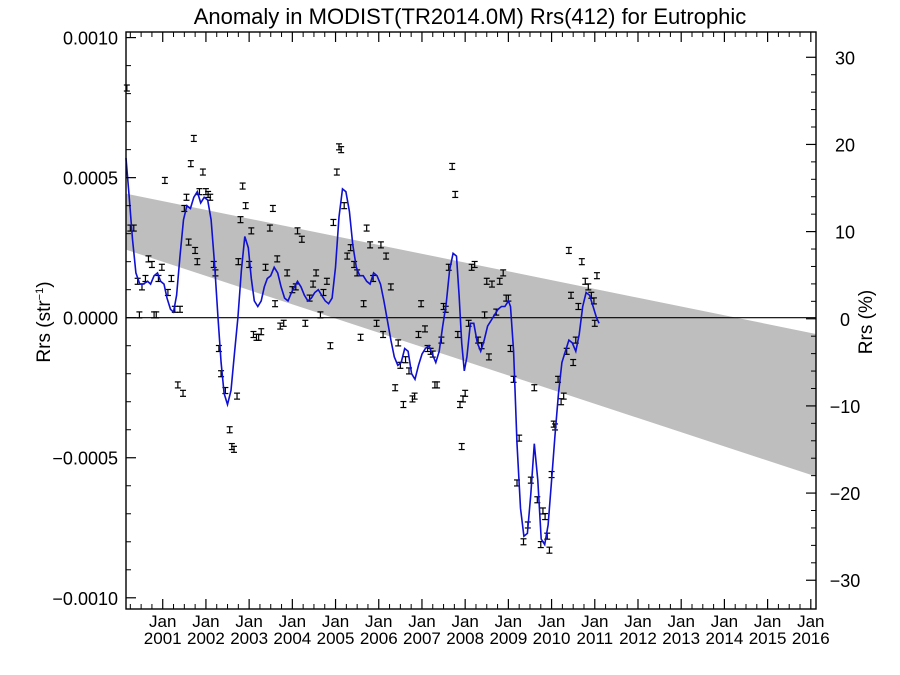 The image size is (900, 675). Describe the element at coordinates (845, 145) in the screenshot. I see `right-tick-label: 20` at that location.